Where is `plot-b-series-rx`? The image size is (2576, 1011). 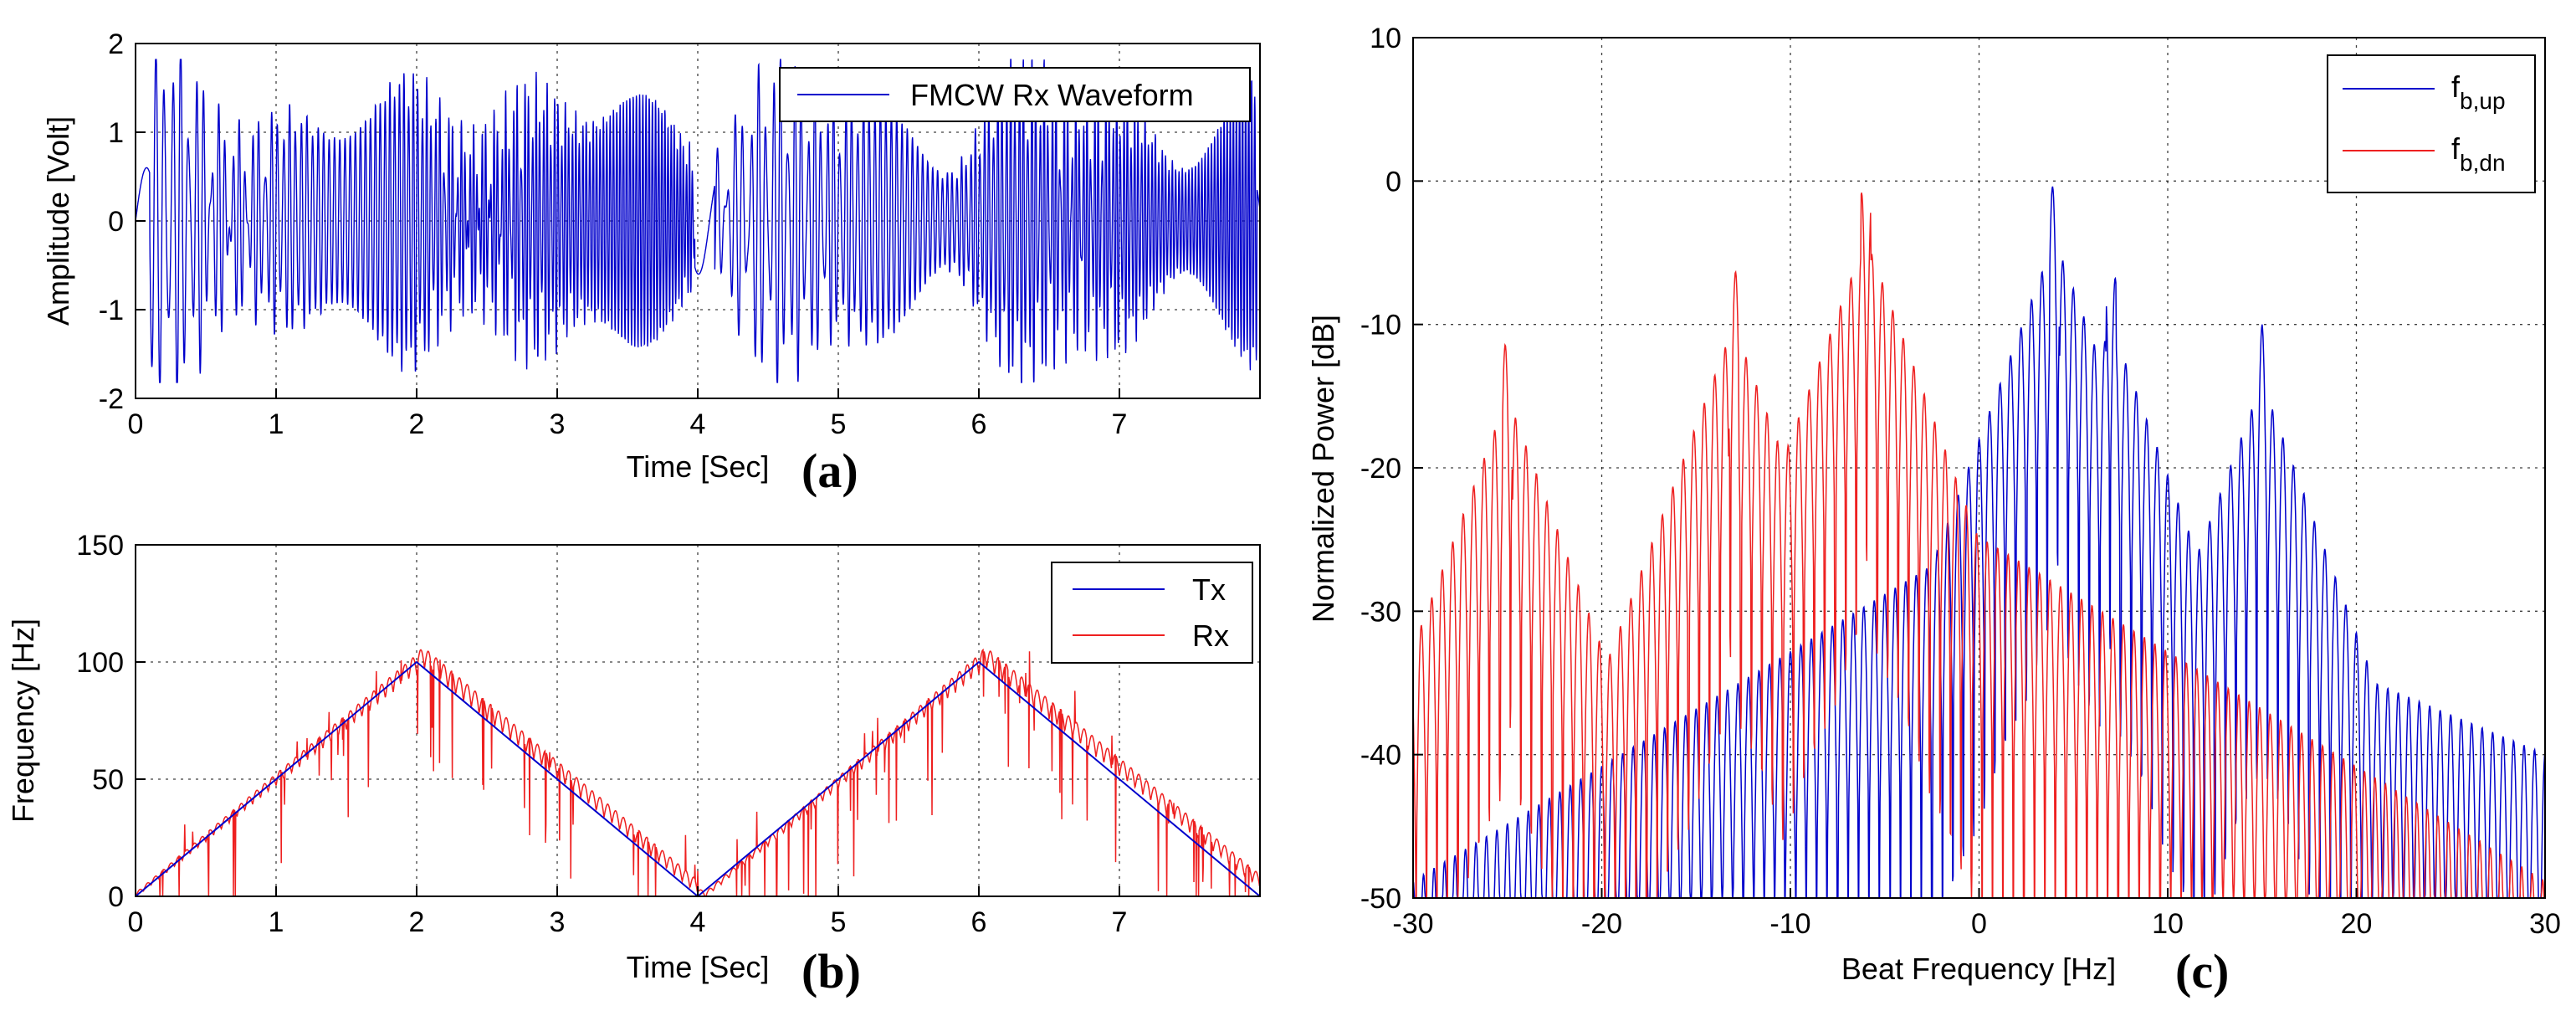 plot-b-series-rx is located at coordinates (698, 773).